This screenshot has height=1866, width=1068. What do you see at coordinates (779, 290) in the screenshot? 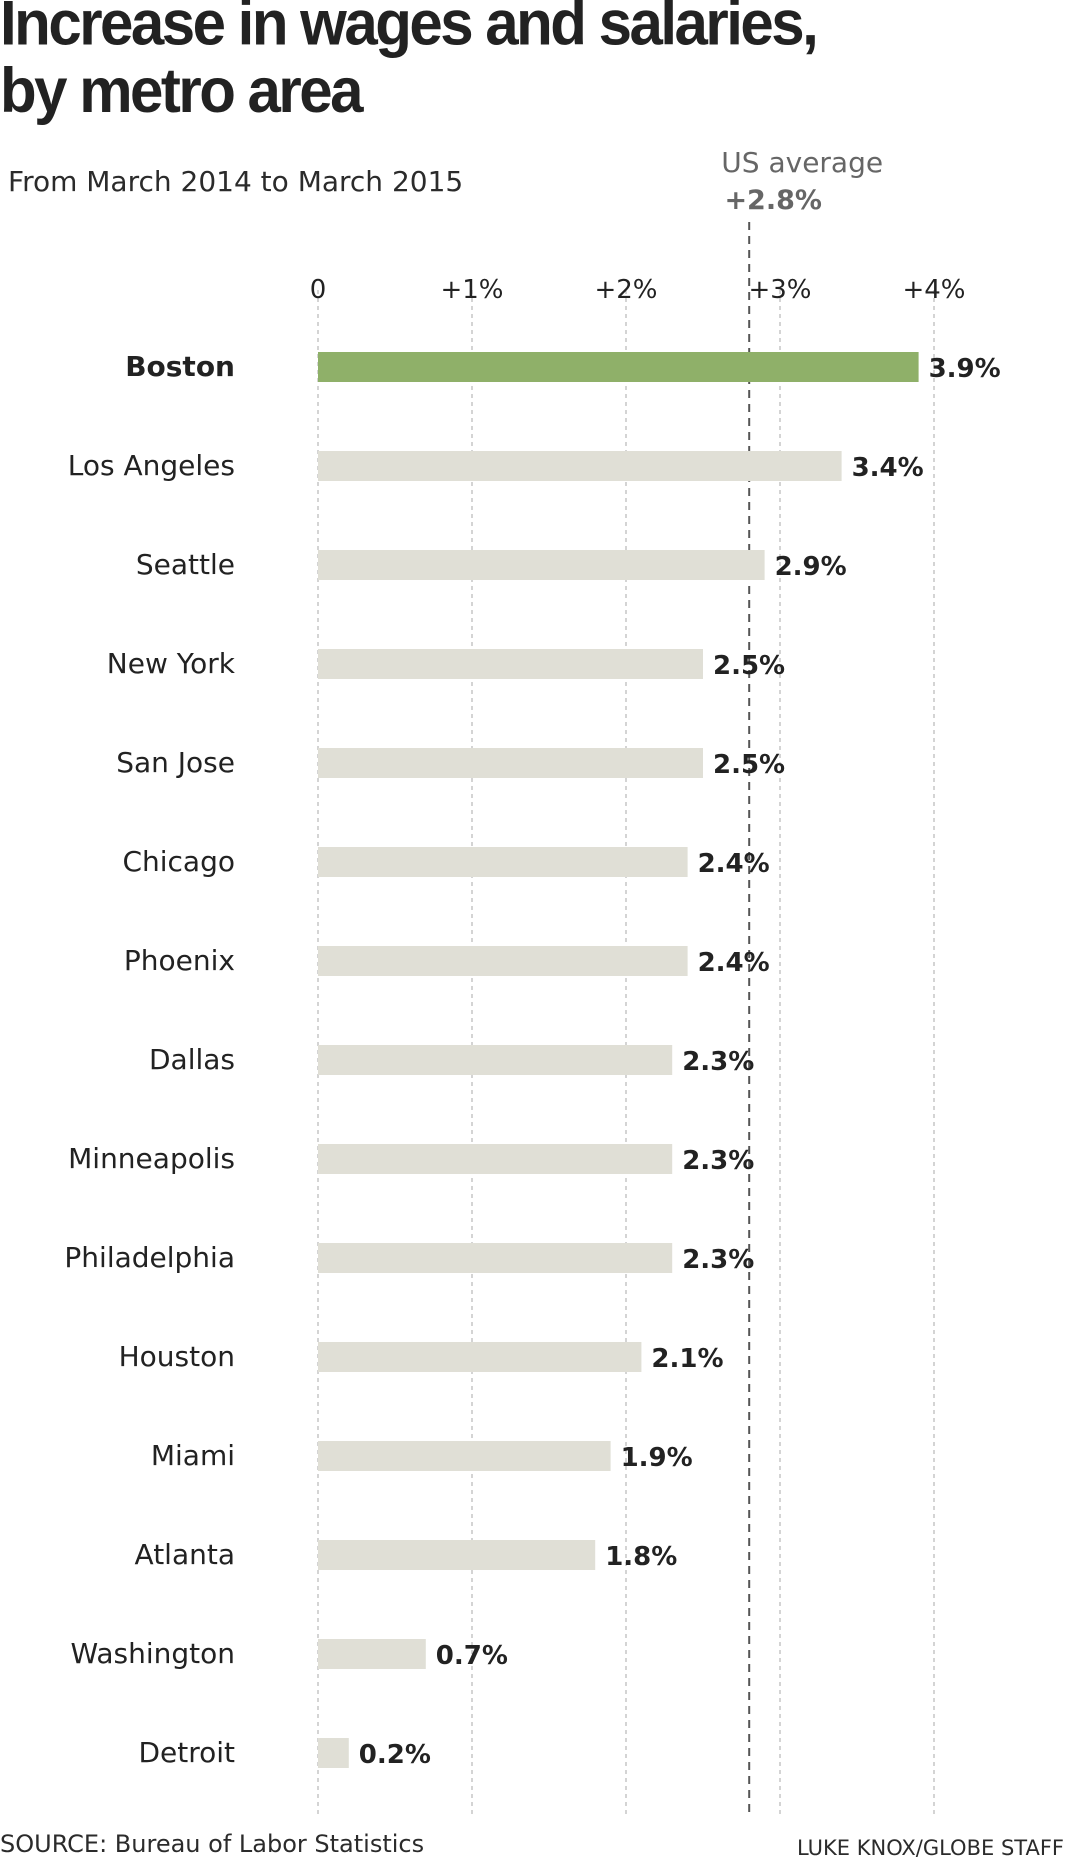
I see `tick-label: +3%` at bounding box center [779, 290].